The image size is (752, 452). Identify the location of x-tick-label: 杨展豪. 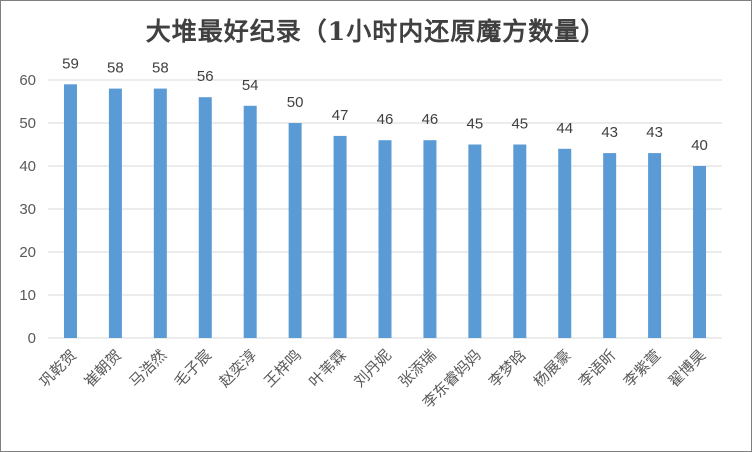
(552, 368).